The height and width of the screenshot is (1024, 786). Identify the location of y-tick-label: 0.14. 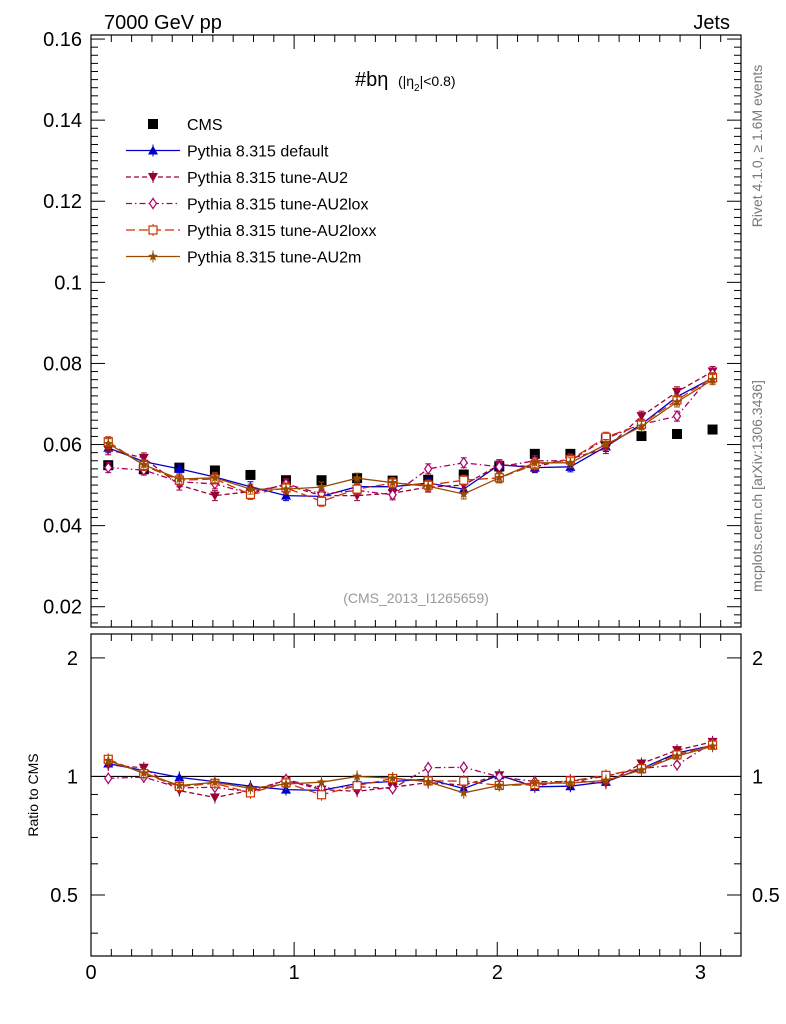
(62, 121).